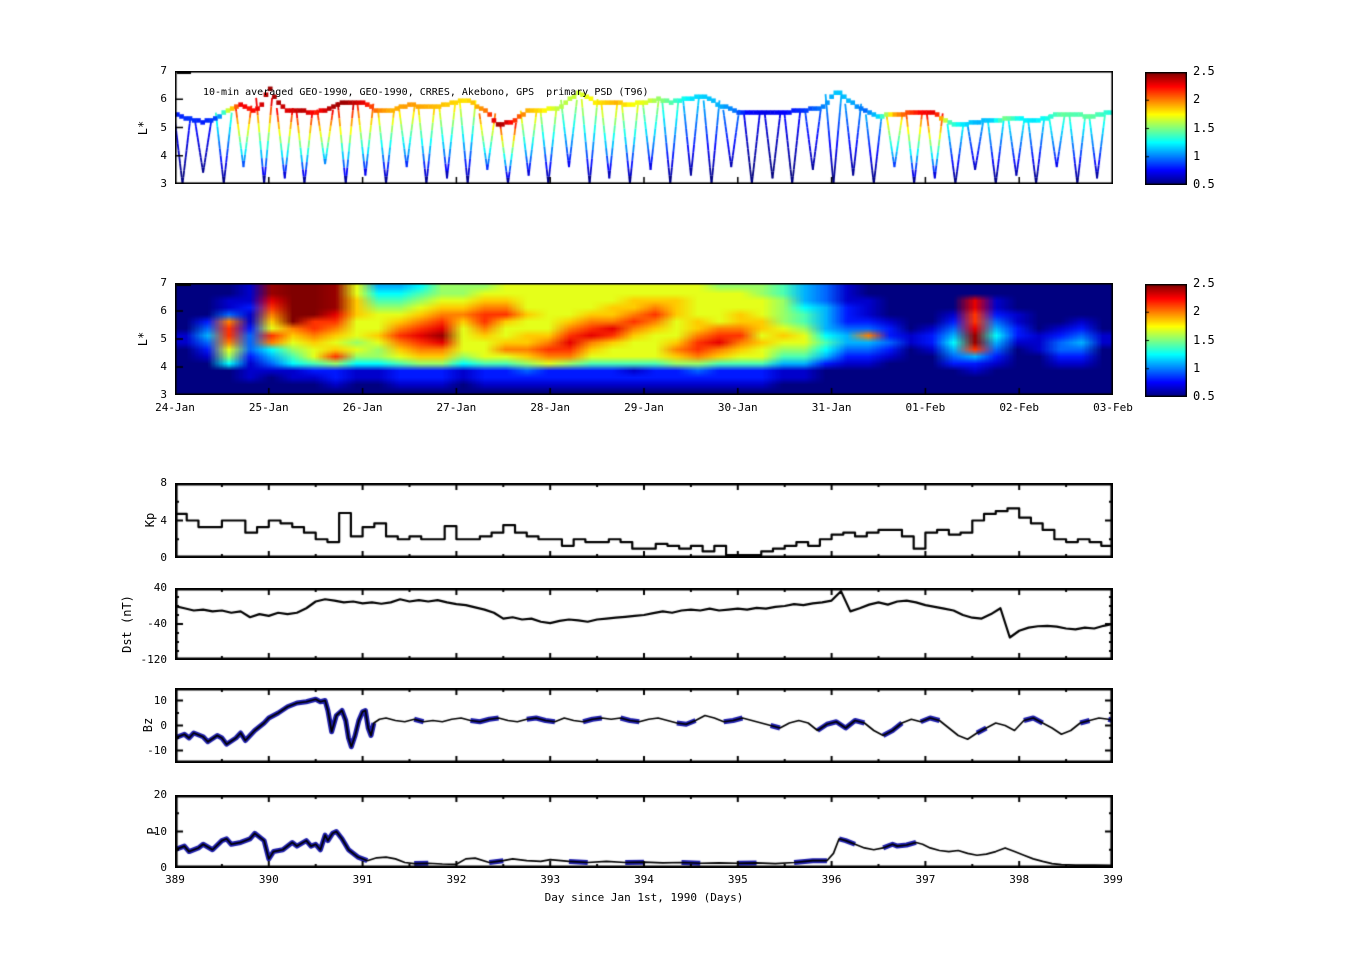 This screenshot has height=974, width=1351. Describe the element at coordinates (831, 879) in the screenshot. I see `p-xtick-label: 396` at that location.